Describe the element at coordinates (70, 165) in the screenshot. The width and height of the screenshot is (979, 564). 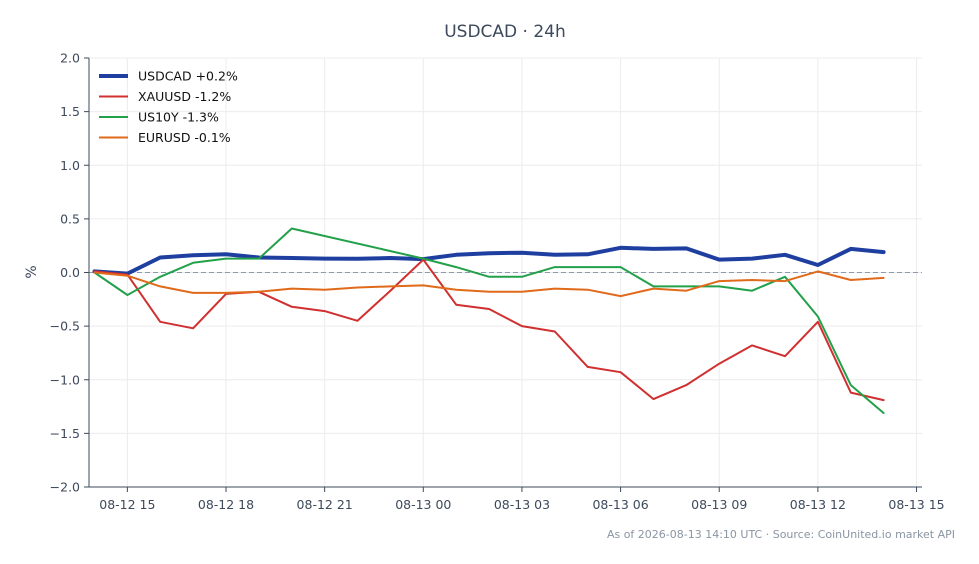
I see `y-tick-label: 1.0` at that location.